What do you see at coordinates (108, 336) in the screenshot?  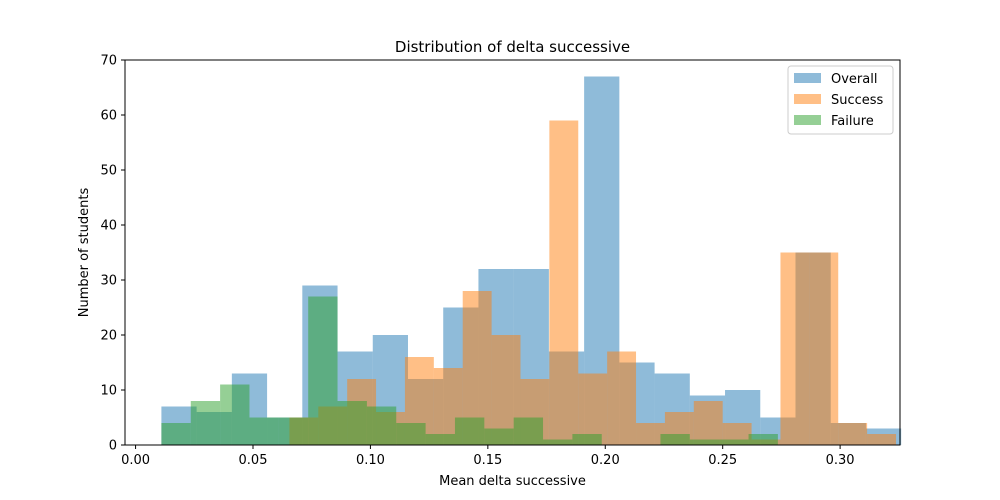 I see `y-tick-label: 20` at bounding box center [108, 336].